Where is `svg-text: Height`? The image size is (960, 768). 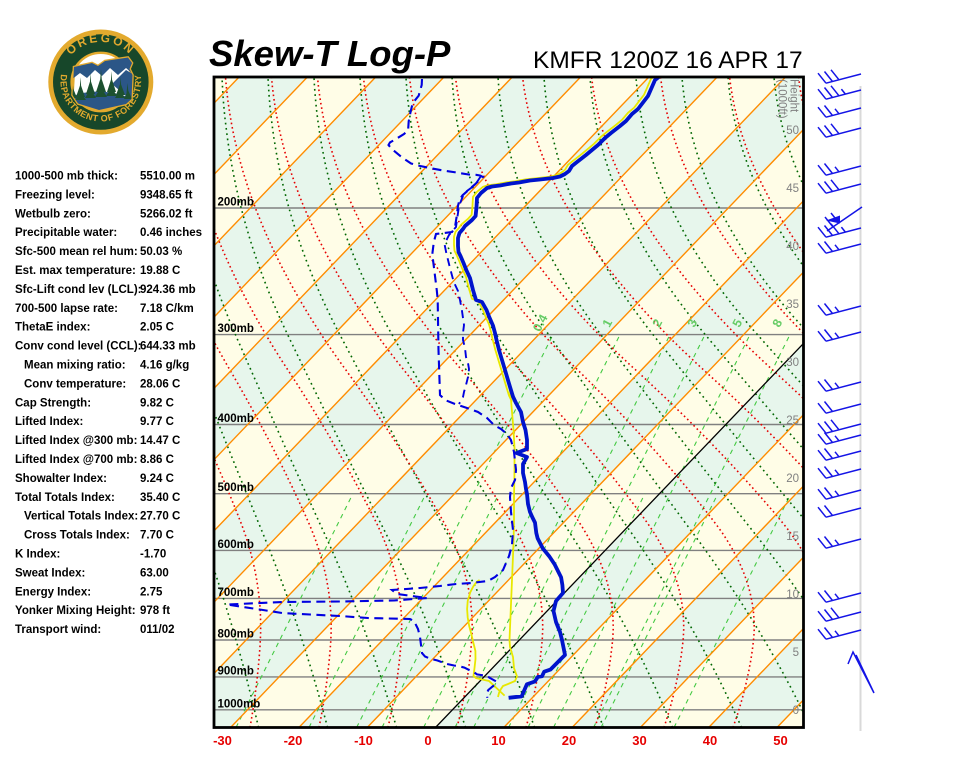
svg-text: Height is located at coordinates (794, 96).